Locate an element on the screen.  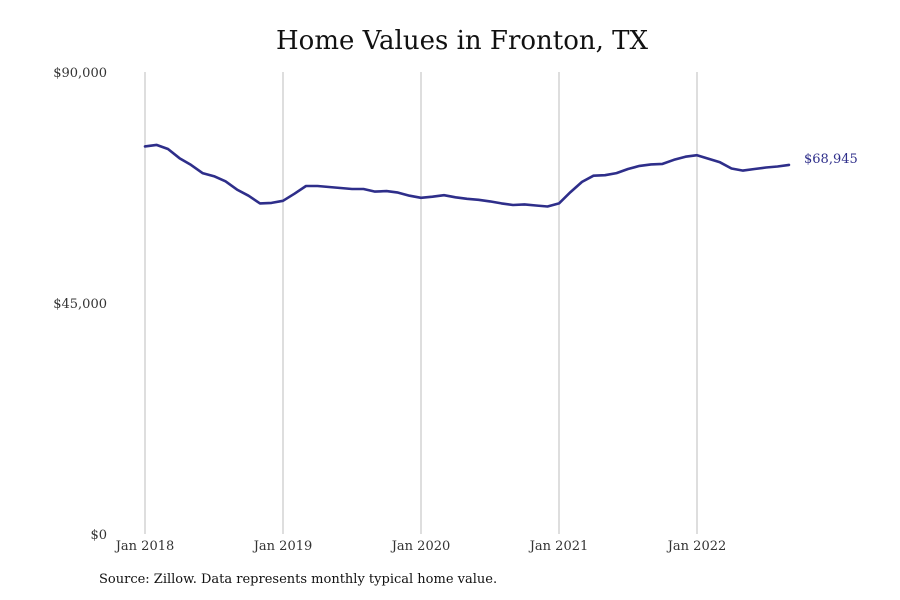
x-tick-label: Jan 2020 is located at coordinates (420, 546).